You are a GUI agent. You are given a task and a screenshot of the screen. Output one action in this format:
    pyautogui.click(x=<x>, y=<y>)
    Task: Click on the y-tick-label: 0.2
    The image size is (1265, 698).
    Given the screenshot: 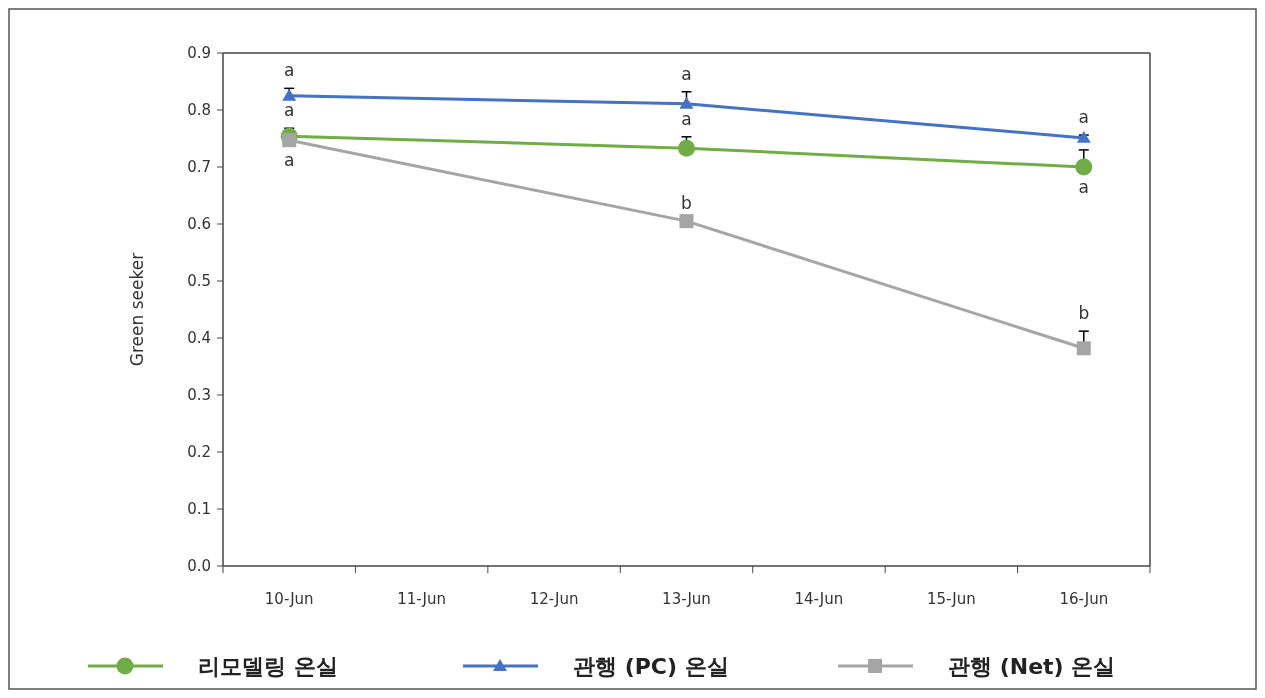 What is the action you would take?
    pyautogui.click(x=199, y=452)
    